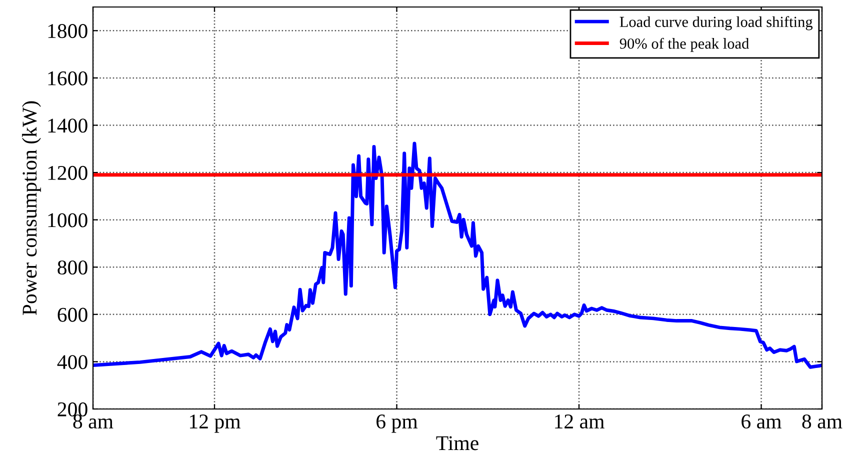 The height and width of the screenshot is (469, 846). I want to click on x-tick-label: 6 am, so click(762, 421).